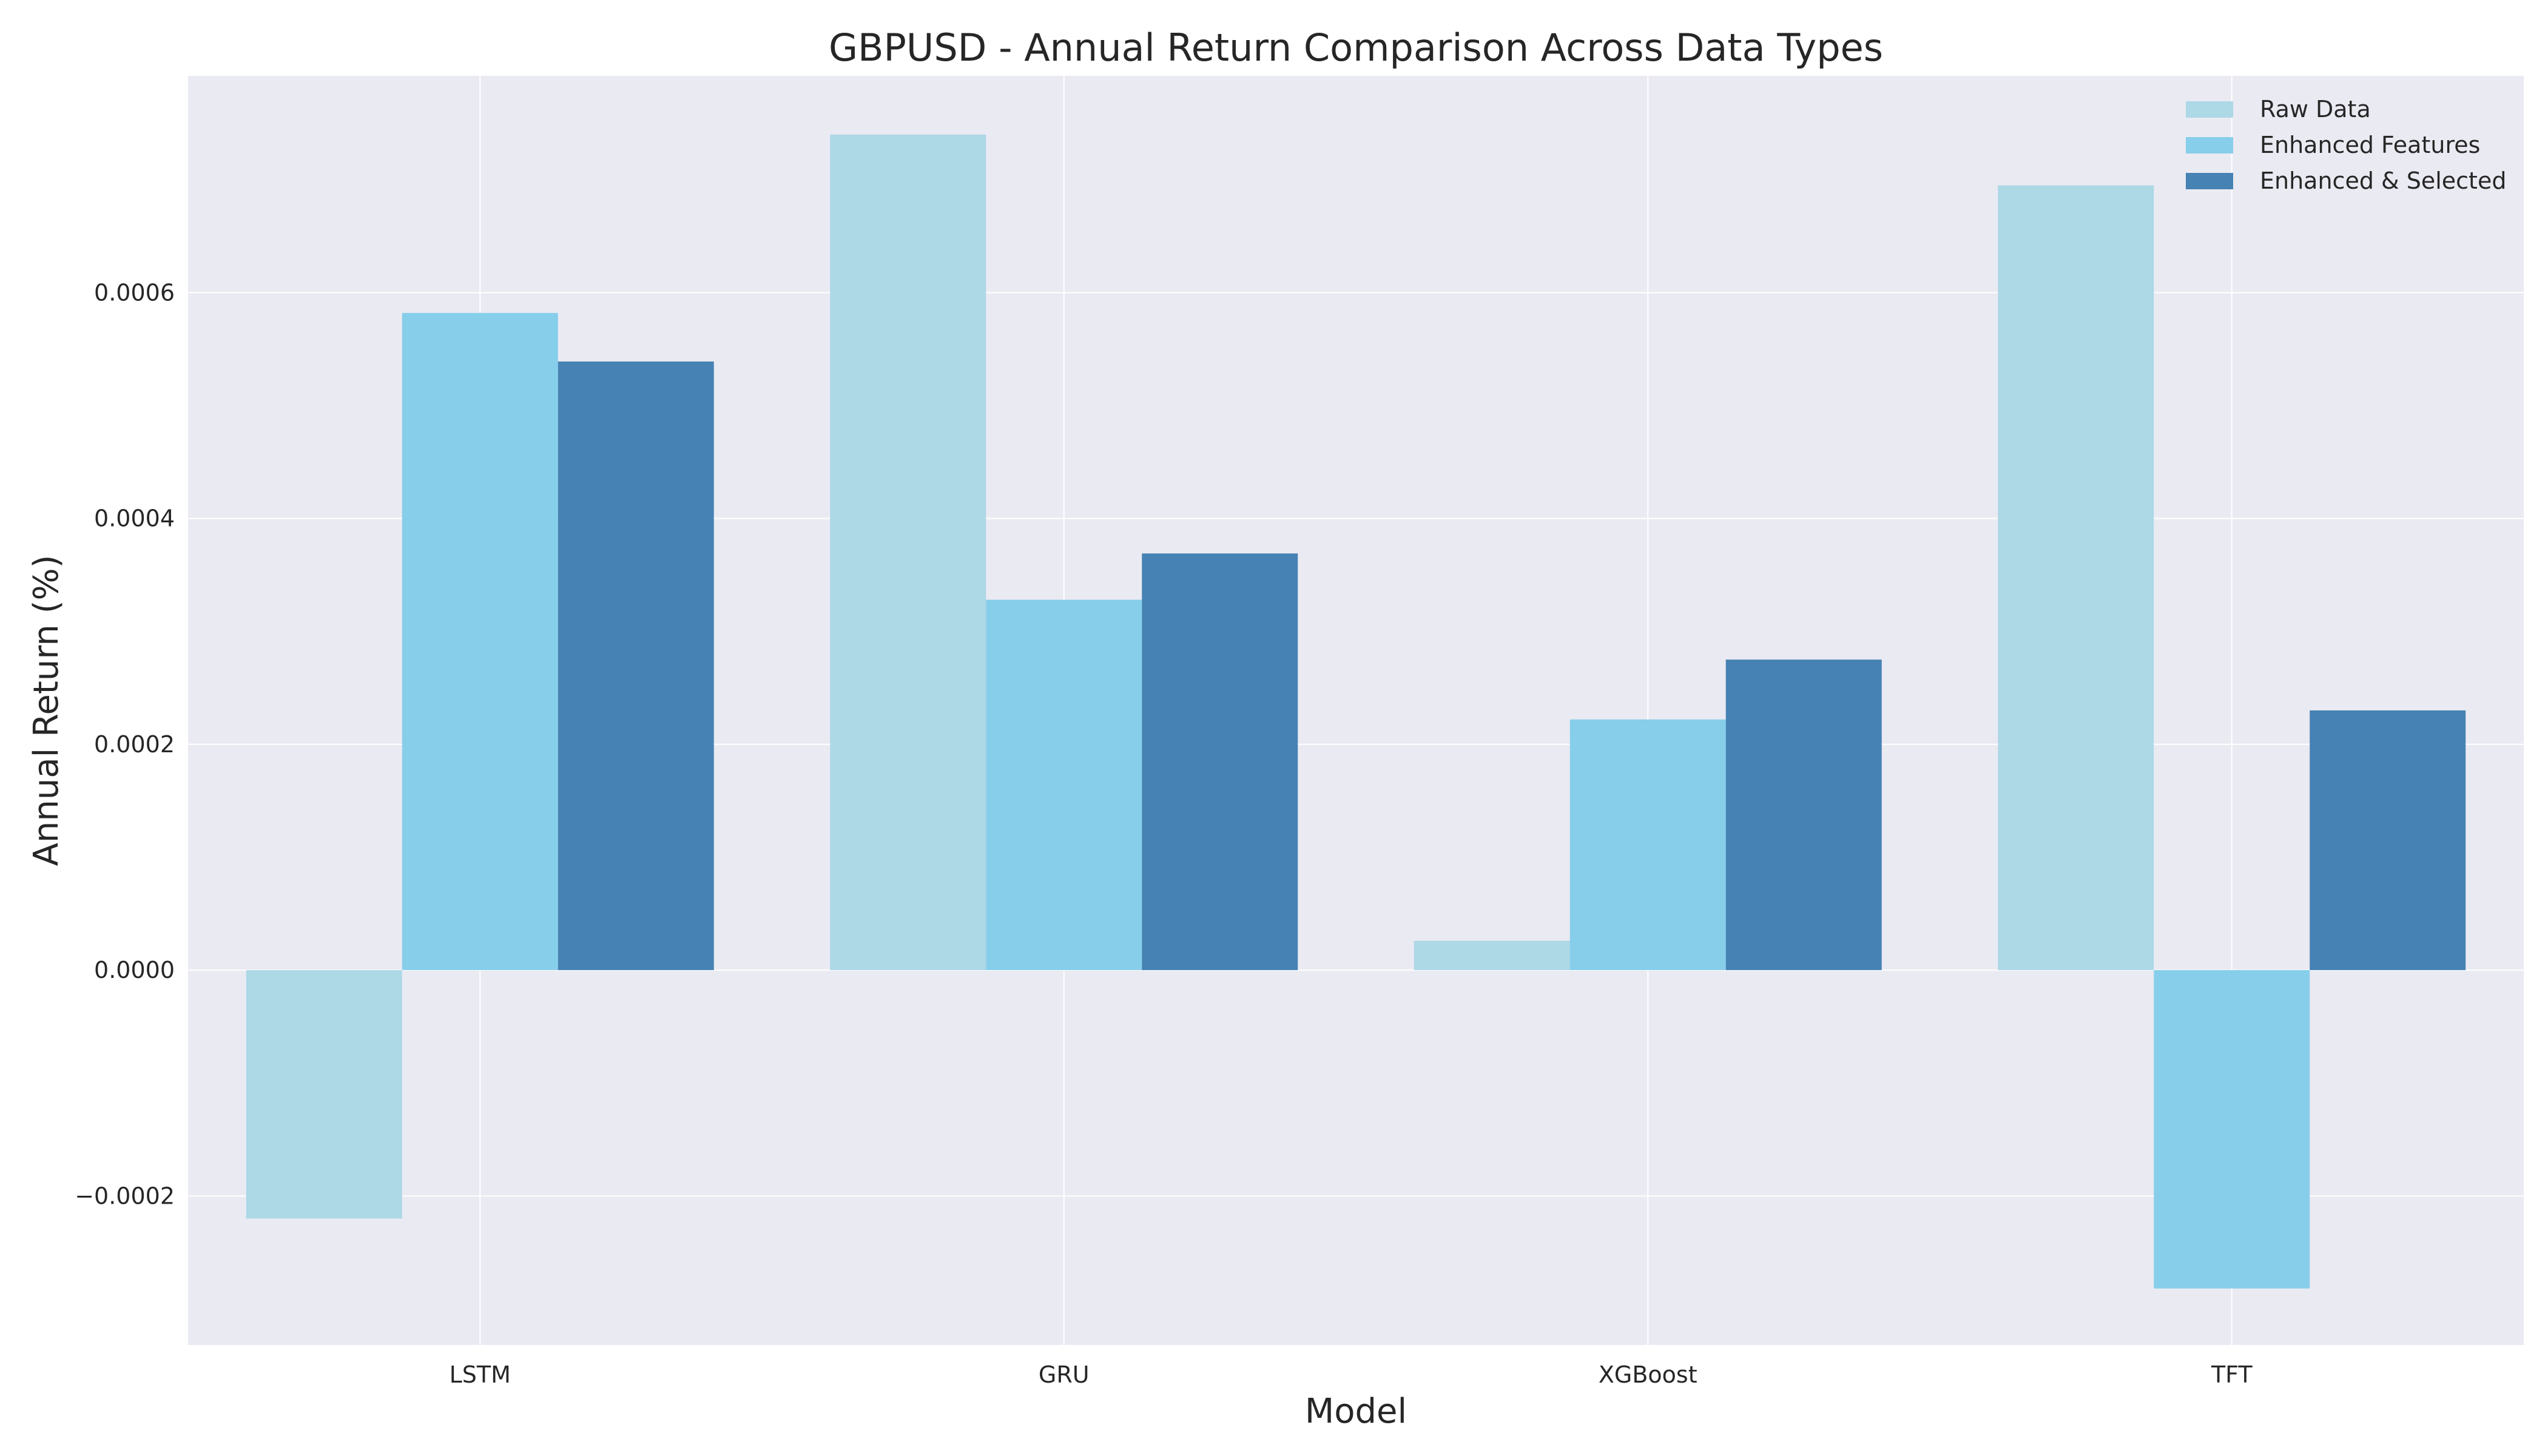 The image size is (2548, 1456). What do you see at coordinates (480, 1374) in the screenshot?
I see `x-tick-label: LSTM` at bounding box center [480, 1374].